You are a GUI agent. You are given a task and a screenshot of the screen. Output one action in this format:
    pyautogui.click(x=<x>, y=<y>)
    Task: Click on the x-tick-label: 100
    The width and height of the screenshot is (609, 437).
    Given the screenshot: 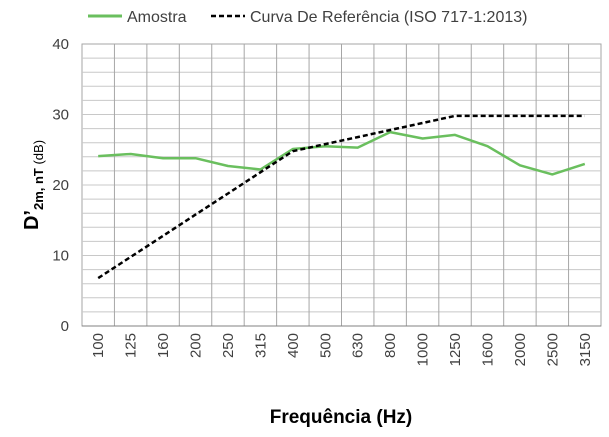 What is the action you would take?
    pyautogui.click(x=98, y=345)
    